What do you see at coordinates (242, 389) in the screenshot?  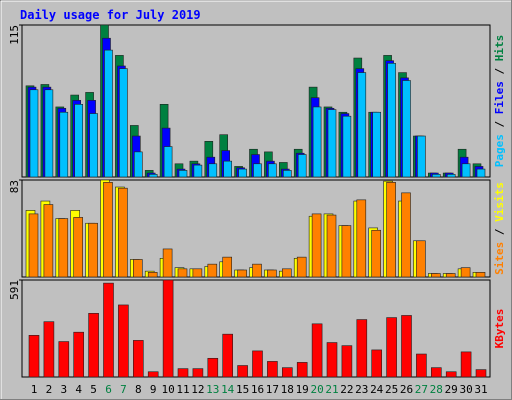 I see `x-tick-label: 15` at bounding box center [242, 389].